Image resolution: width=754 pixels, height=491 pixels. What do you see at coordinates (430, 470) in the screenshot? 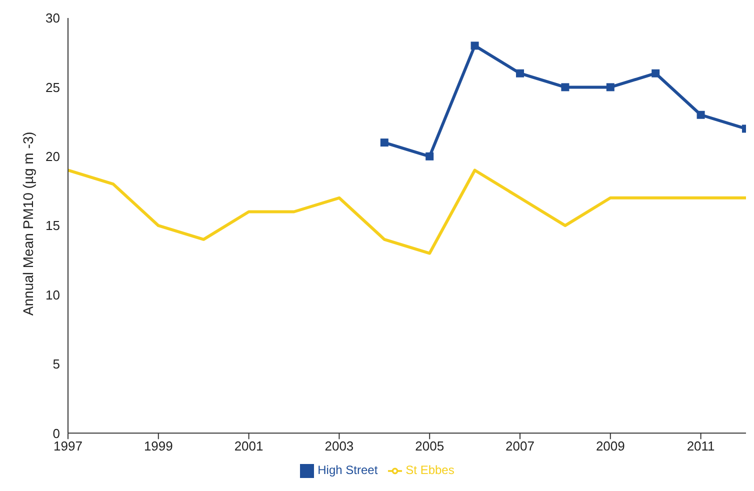
I see `legend-label: St Ebbes` at bounding box center [430, 470].